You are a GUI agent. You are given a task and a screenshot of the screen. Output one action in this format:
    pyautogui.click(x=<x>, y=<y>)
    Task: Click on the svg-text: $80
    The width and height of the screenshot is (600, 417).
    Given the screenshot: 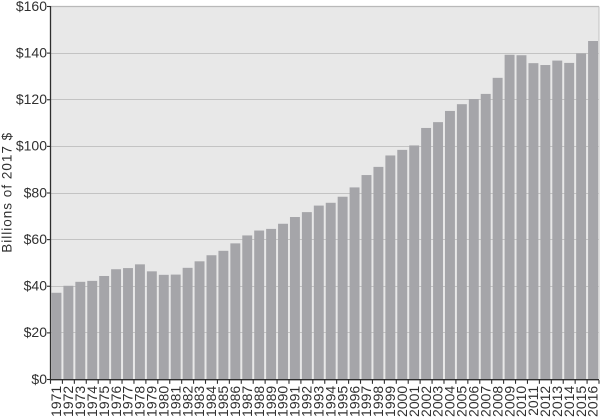 What is the action you would take?
    pyautogui.click(x=36, y=192)
    